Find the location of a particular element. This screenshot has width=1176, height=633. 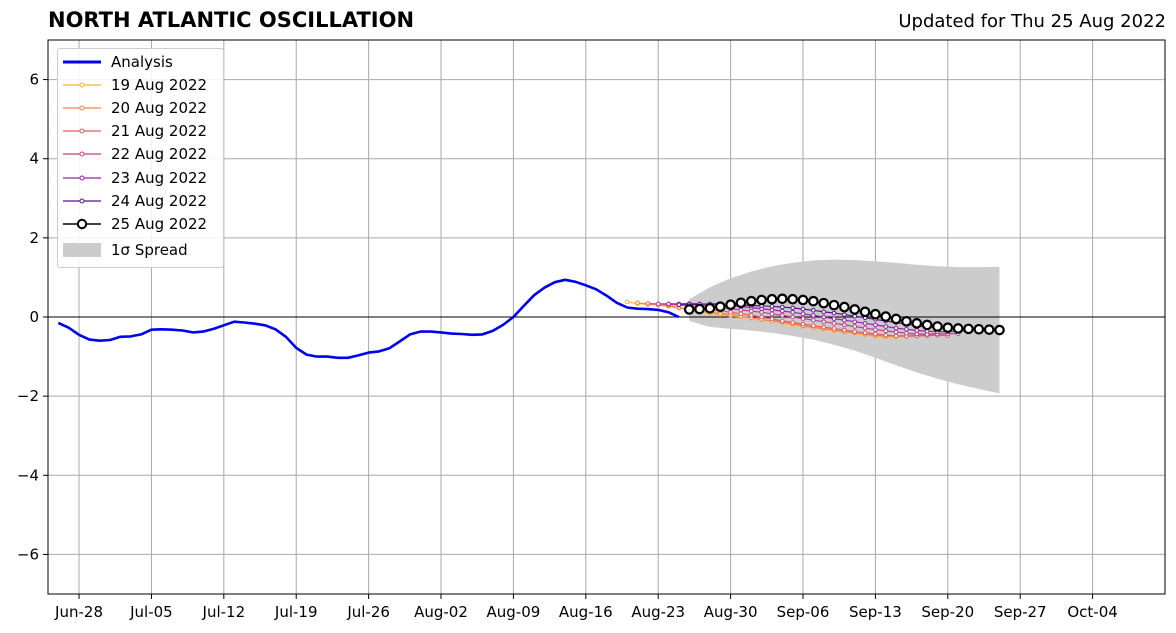

y-tick-label: −6 is located at coordinates (28, 554).